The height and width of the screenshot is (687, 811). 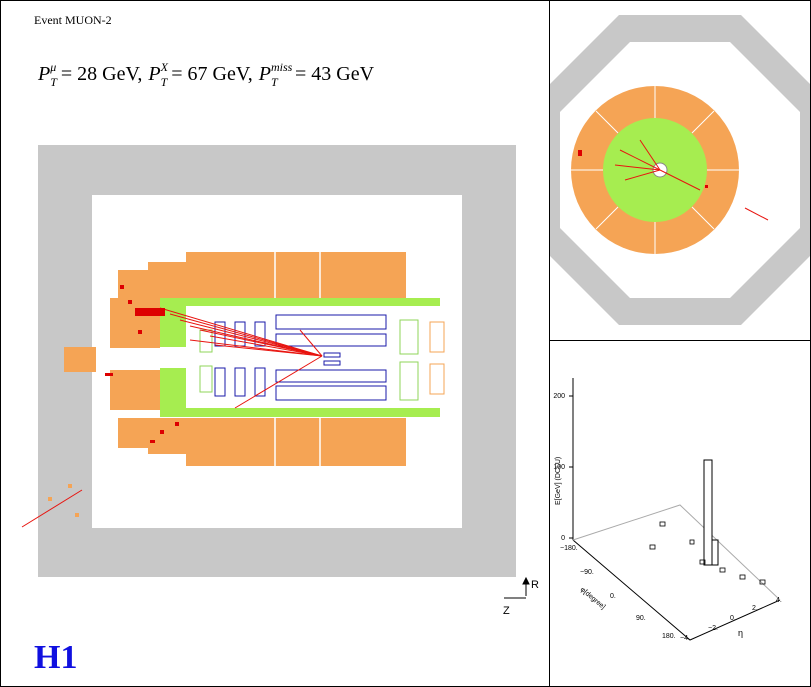 I want to click on superscript: X, so click(x=164, y=67).